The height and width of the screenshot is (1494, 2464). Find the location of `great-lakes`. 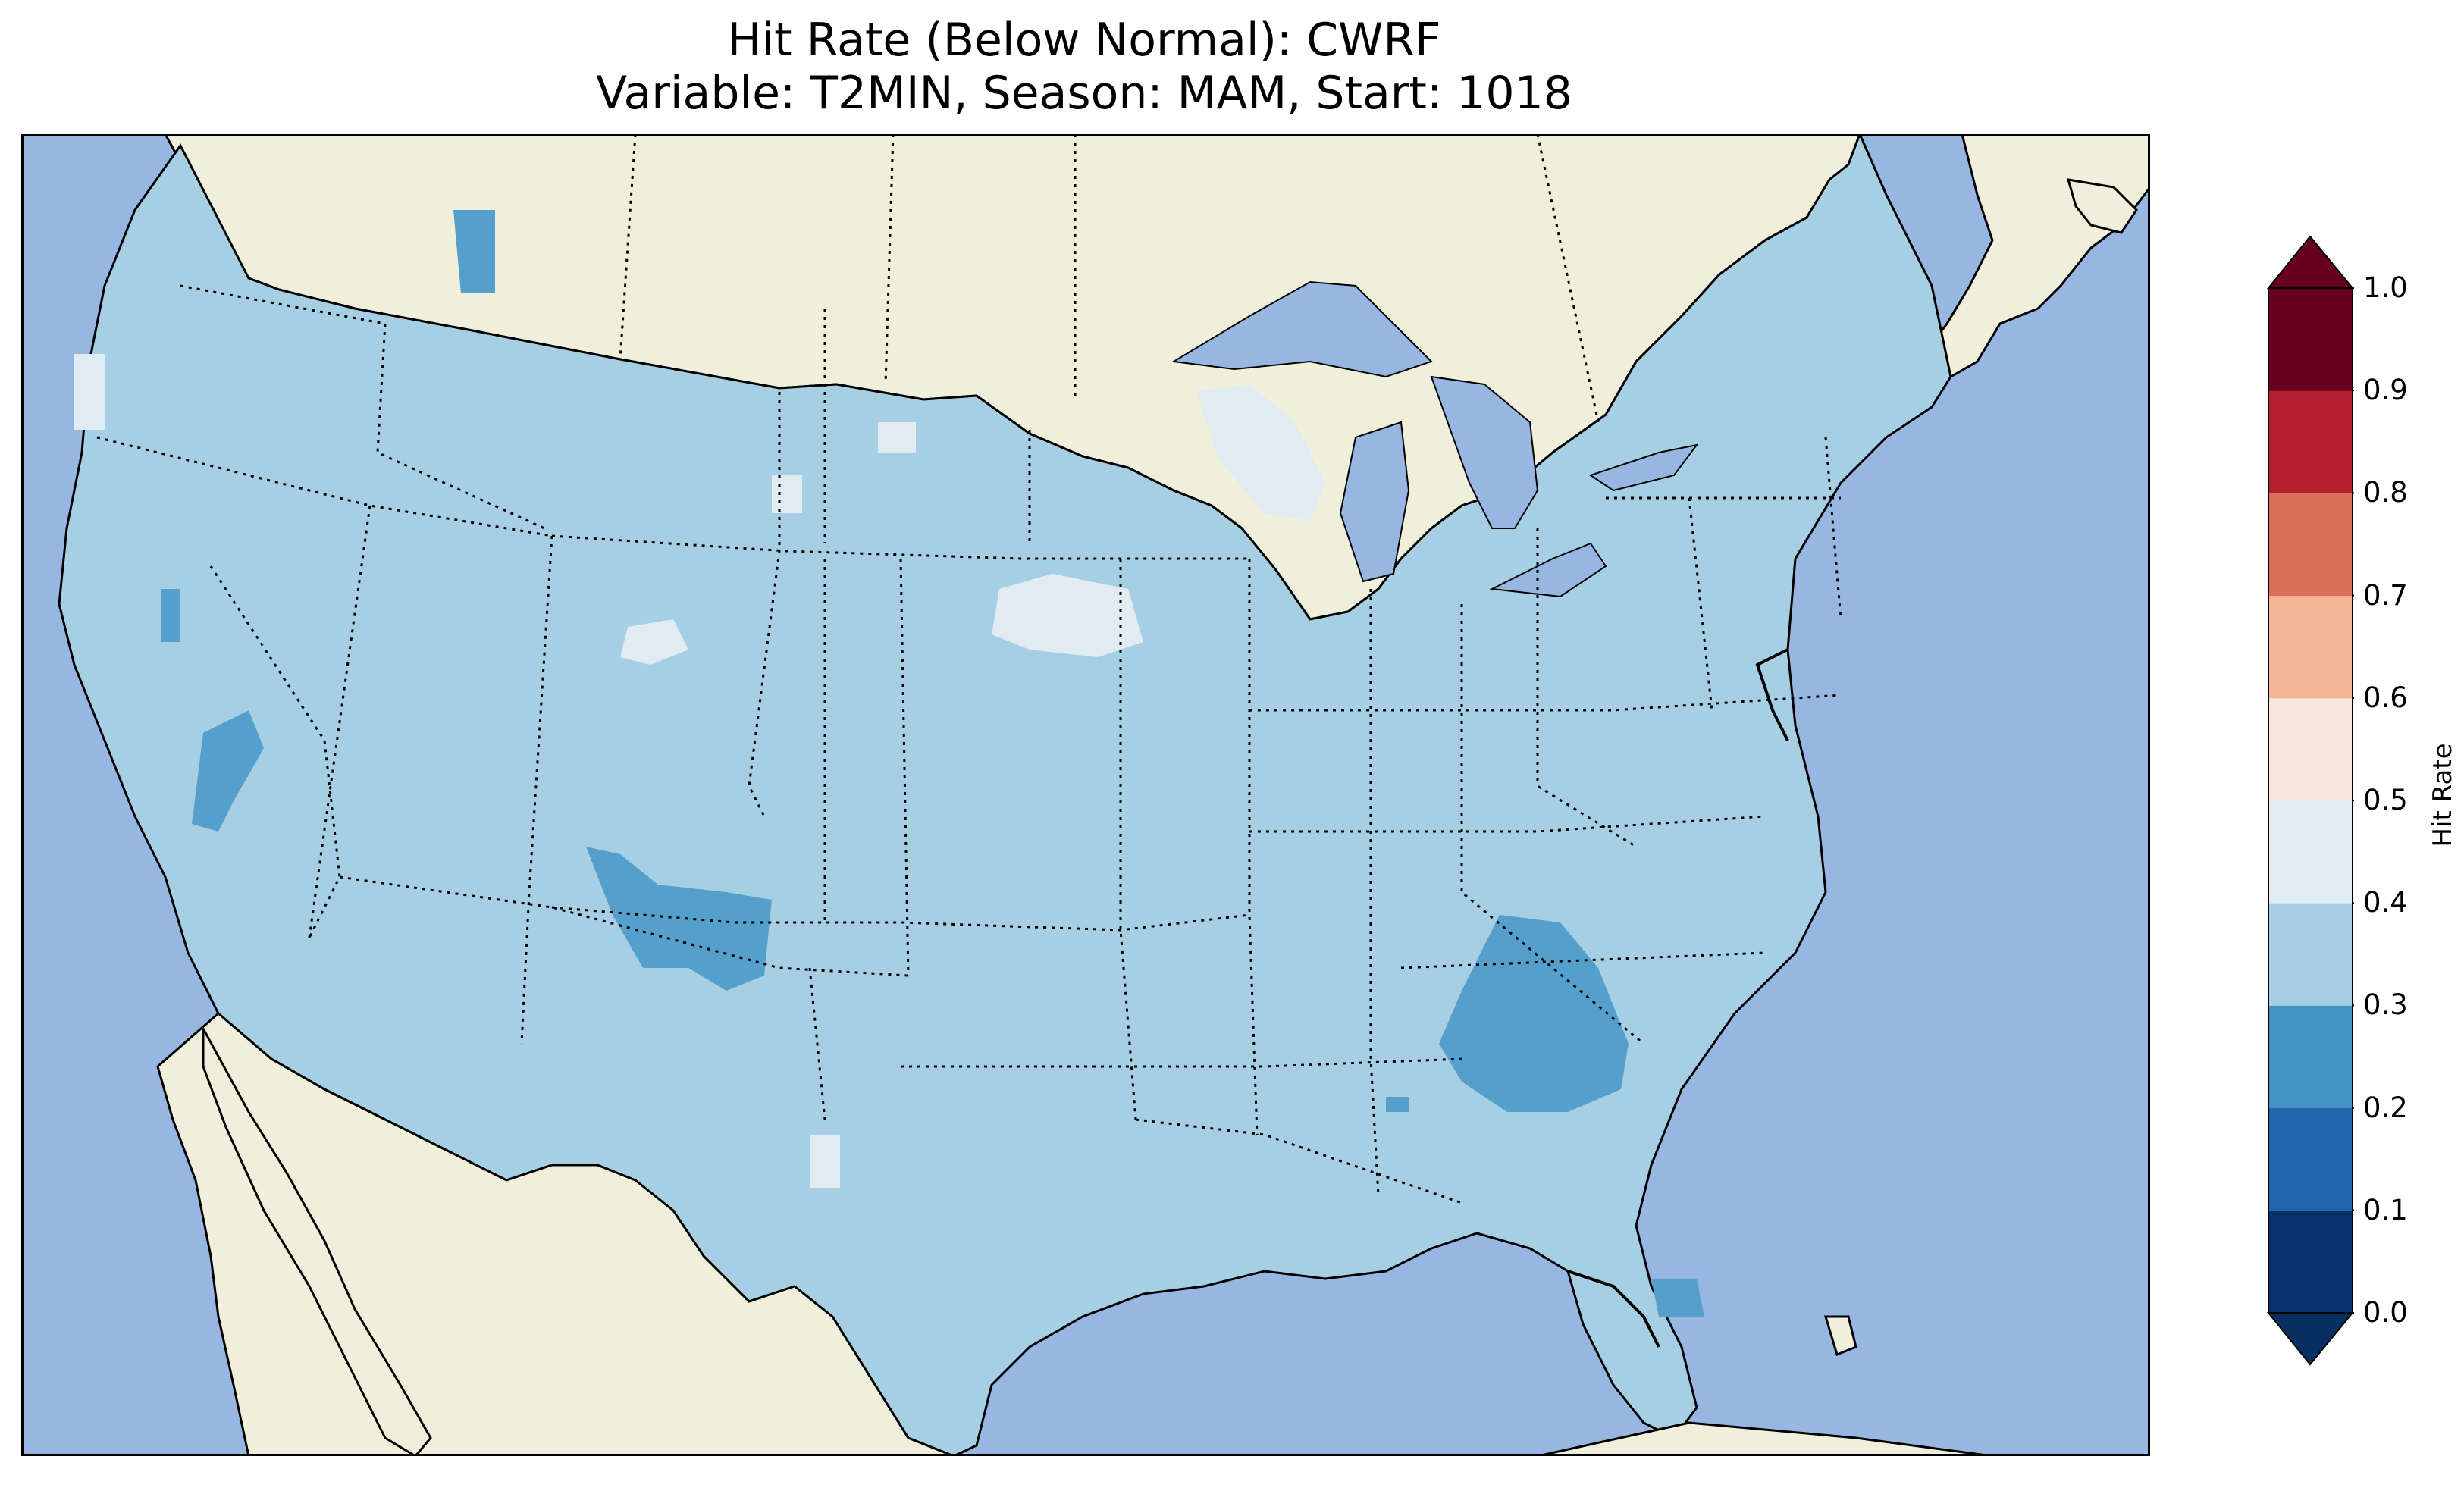

great-lakes is located at coordinates (1435, 439).